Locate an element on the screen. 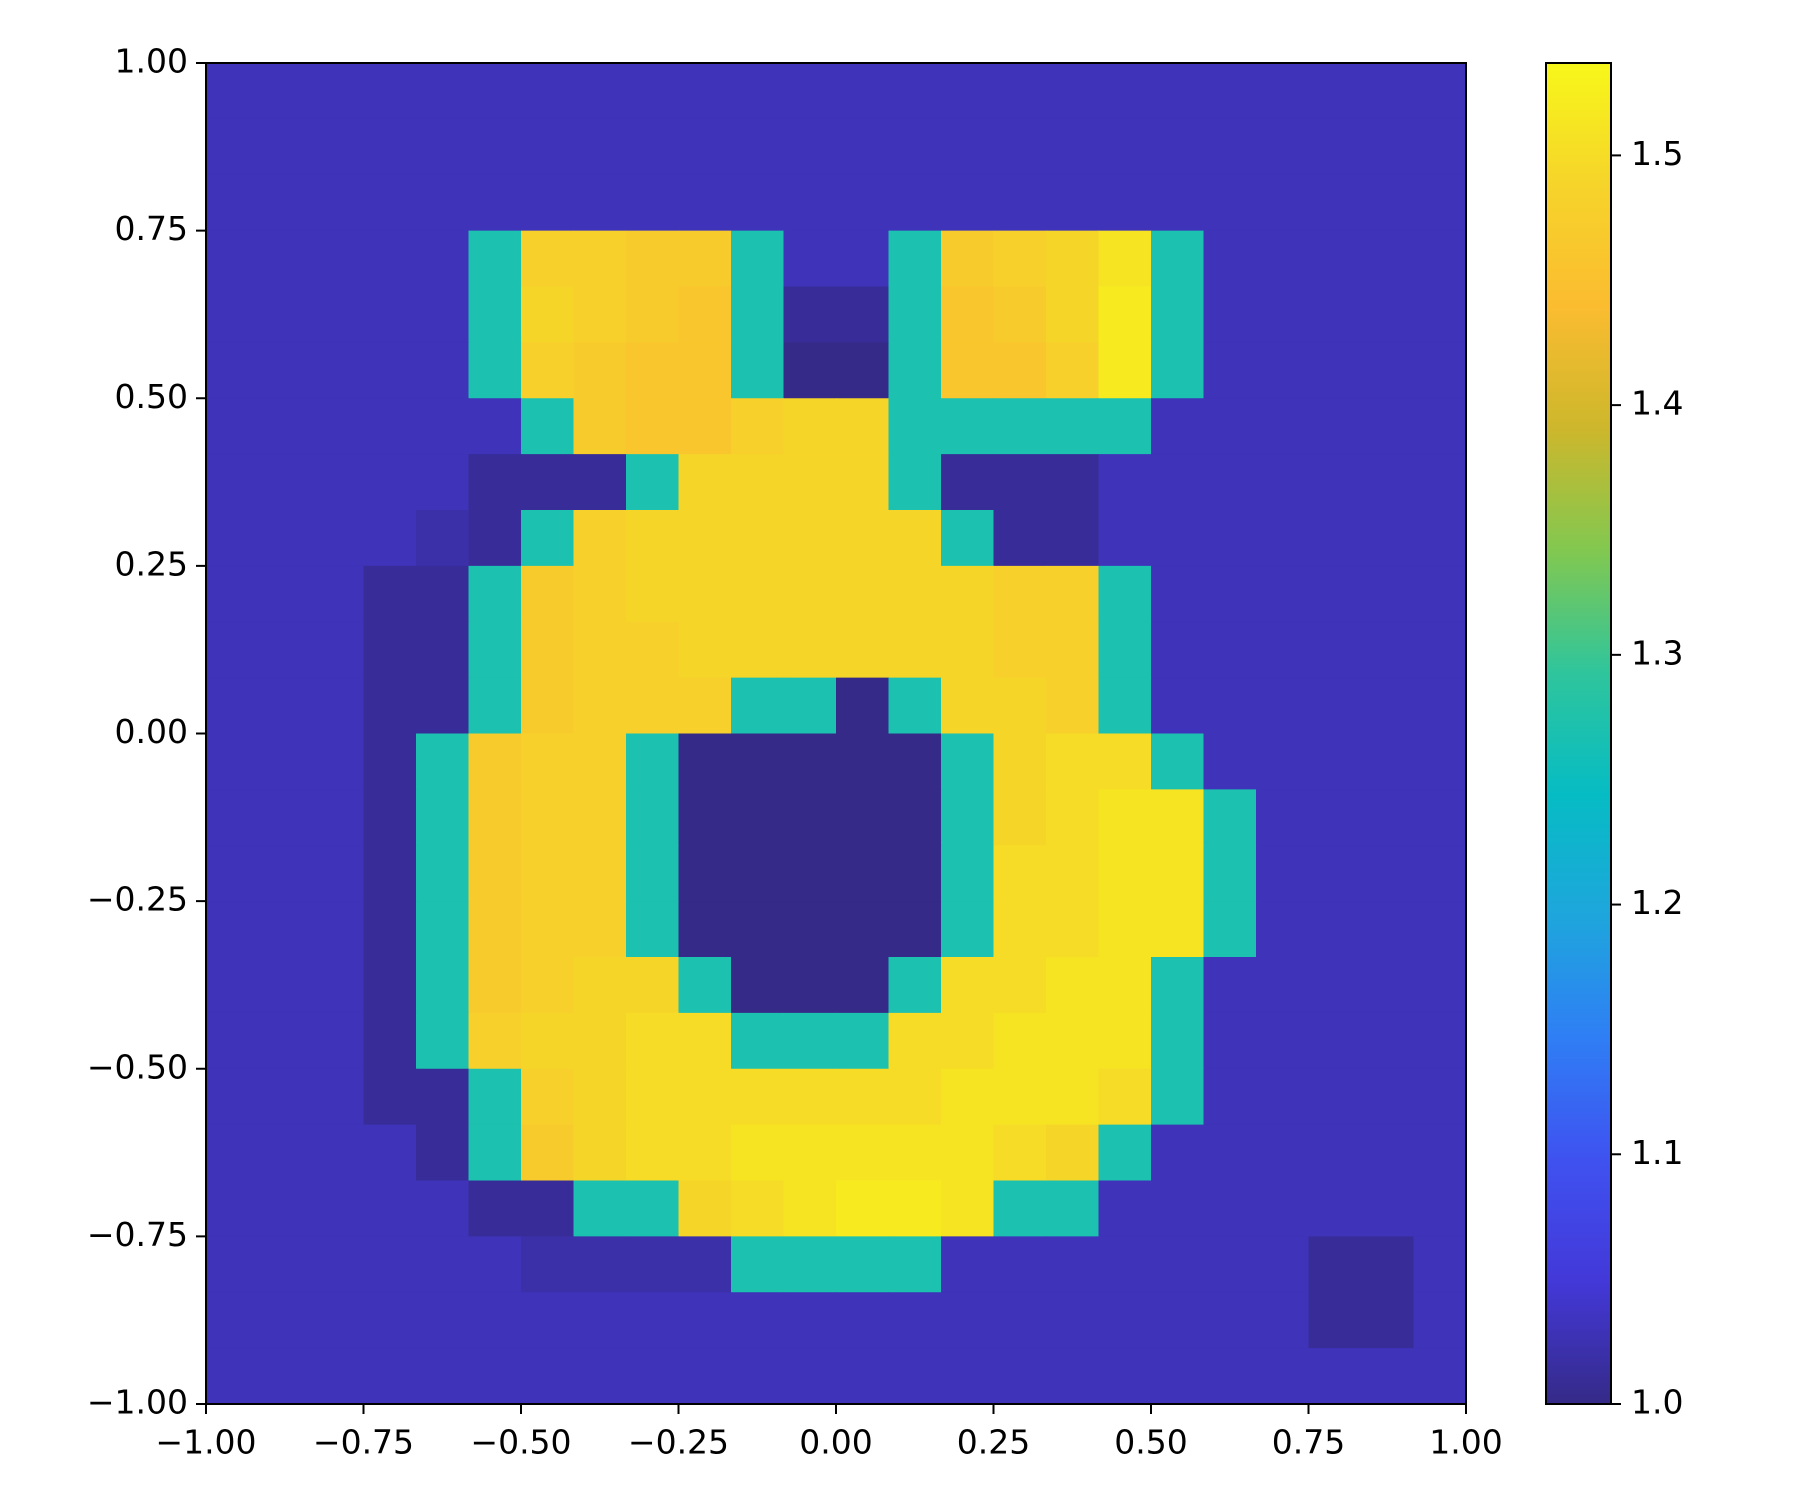  y-tick-label: 0.25 is located at coordinates (151, 563).